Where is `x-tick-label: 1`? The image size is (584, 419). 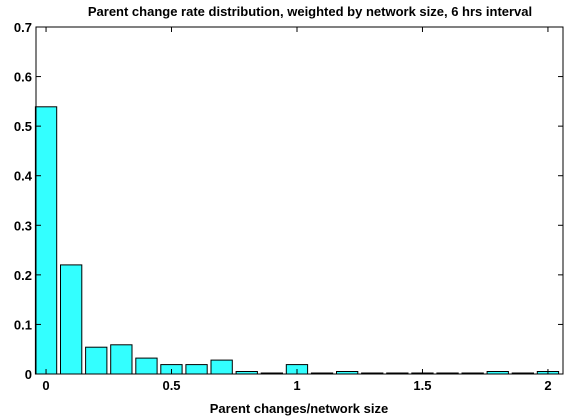 x-tick-label: 1 is located at coordinates (296, 385).